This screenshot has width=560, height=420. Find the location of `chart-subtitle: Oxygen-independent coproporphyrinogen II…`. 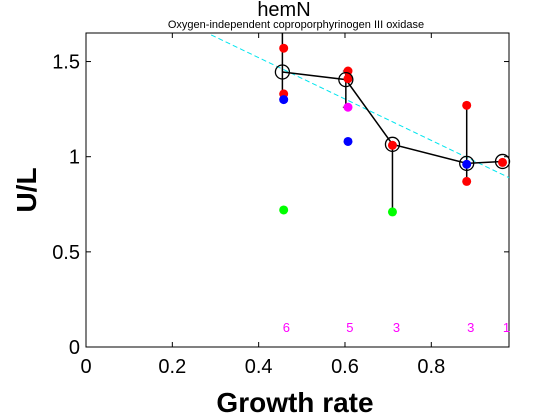

chart-subtitle: Oxygen-independent coproporphyrinogen II… is located at coordinates (296, 25).